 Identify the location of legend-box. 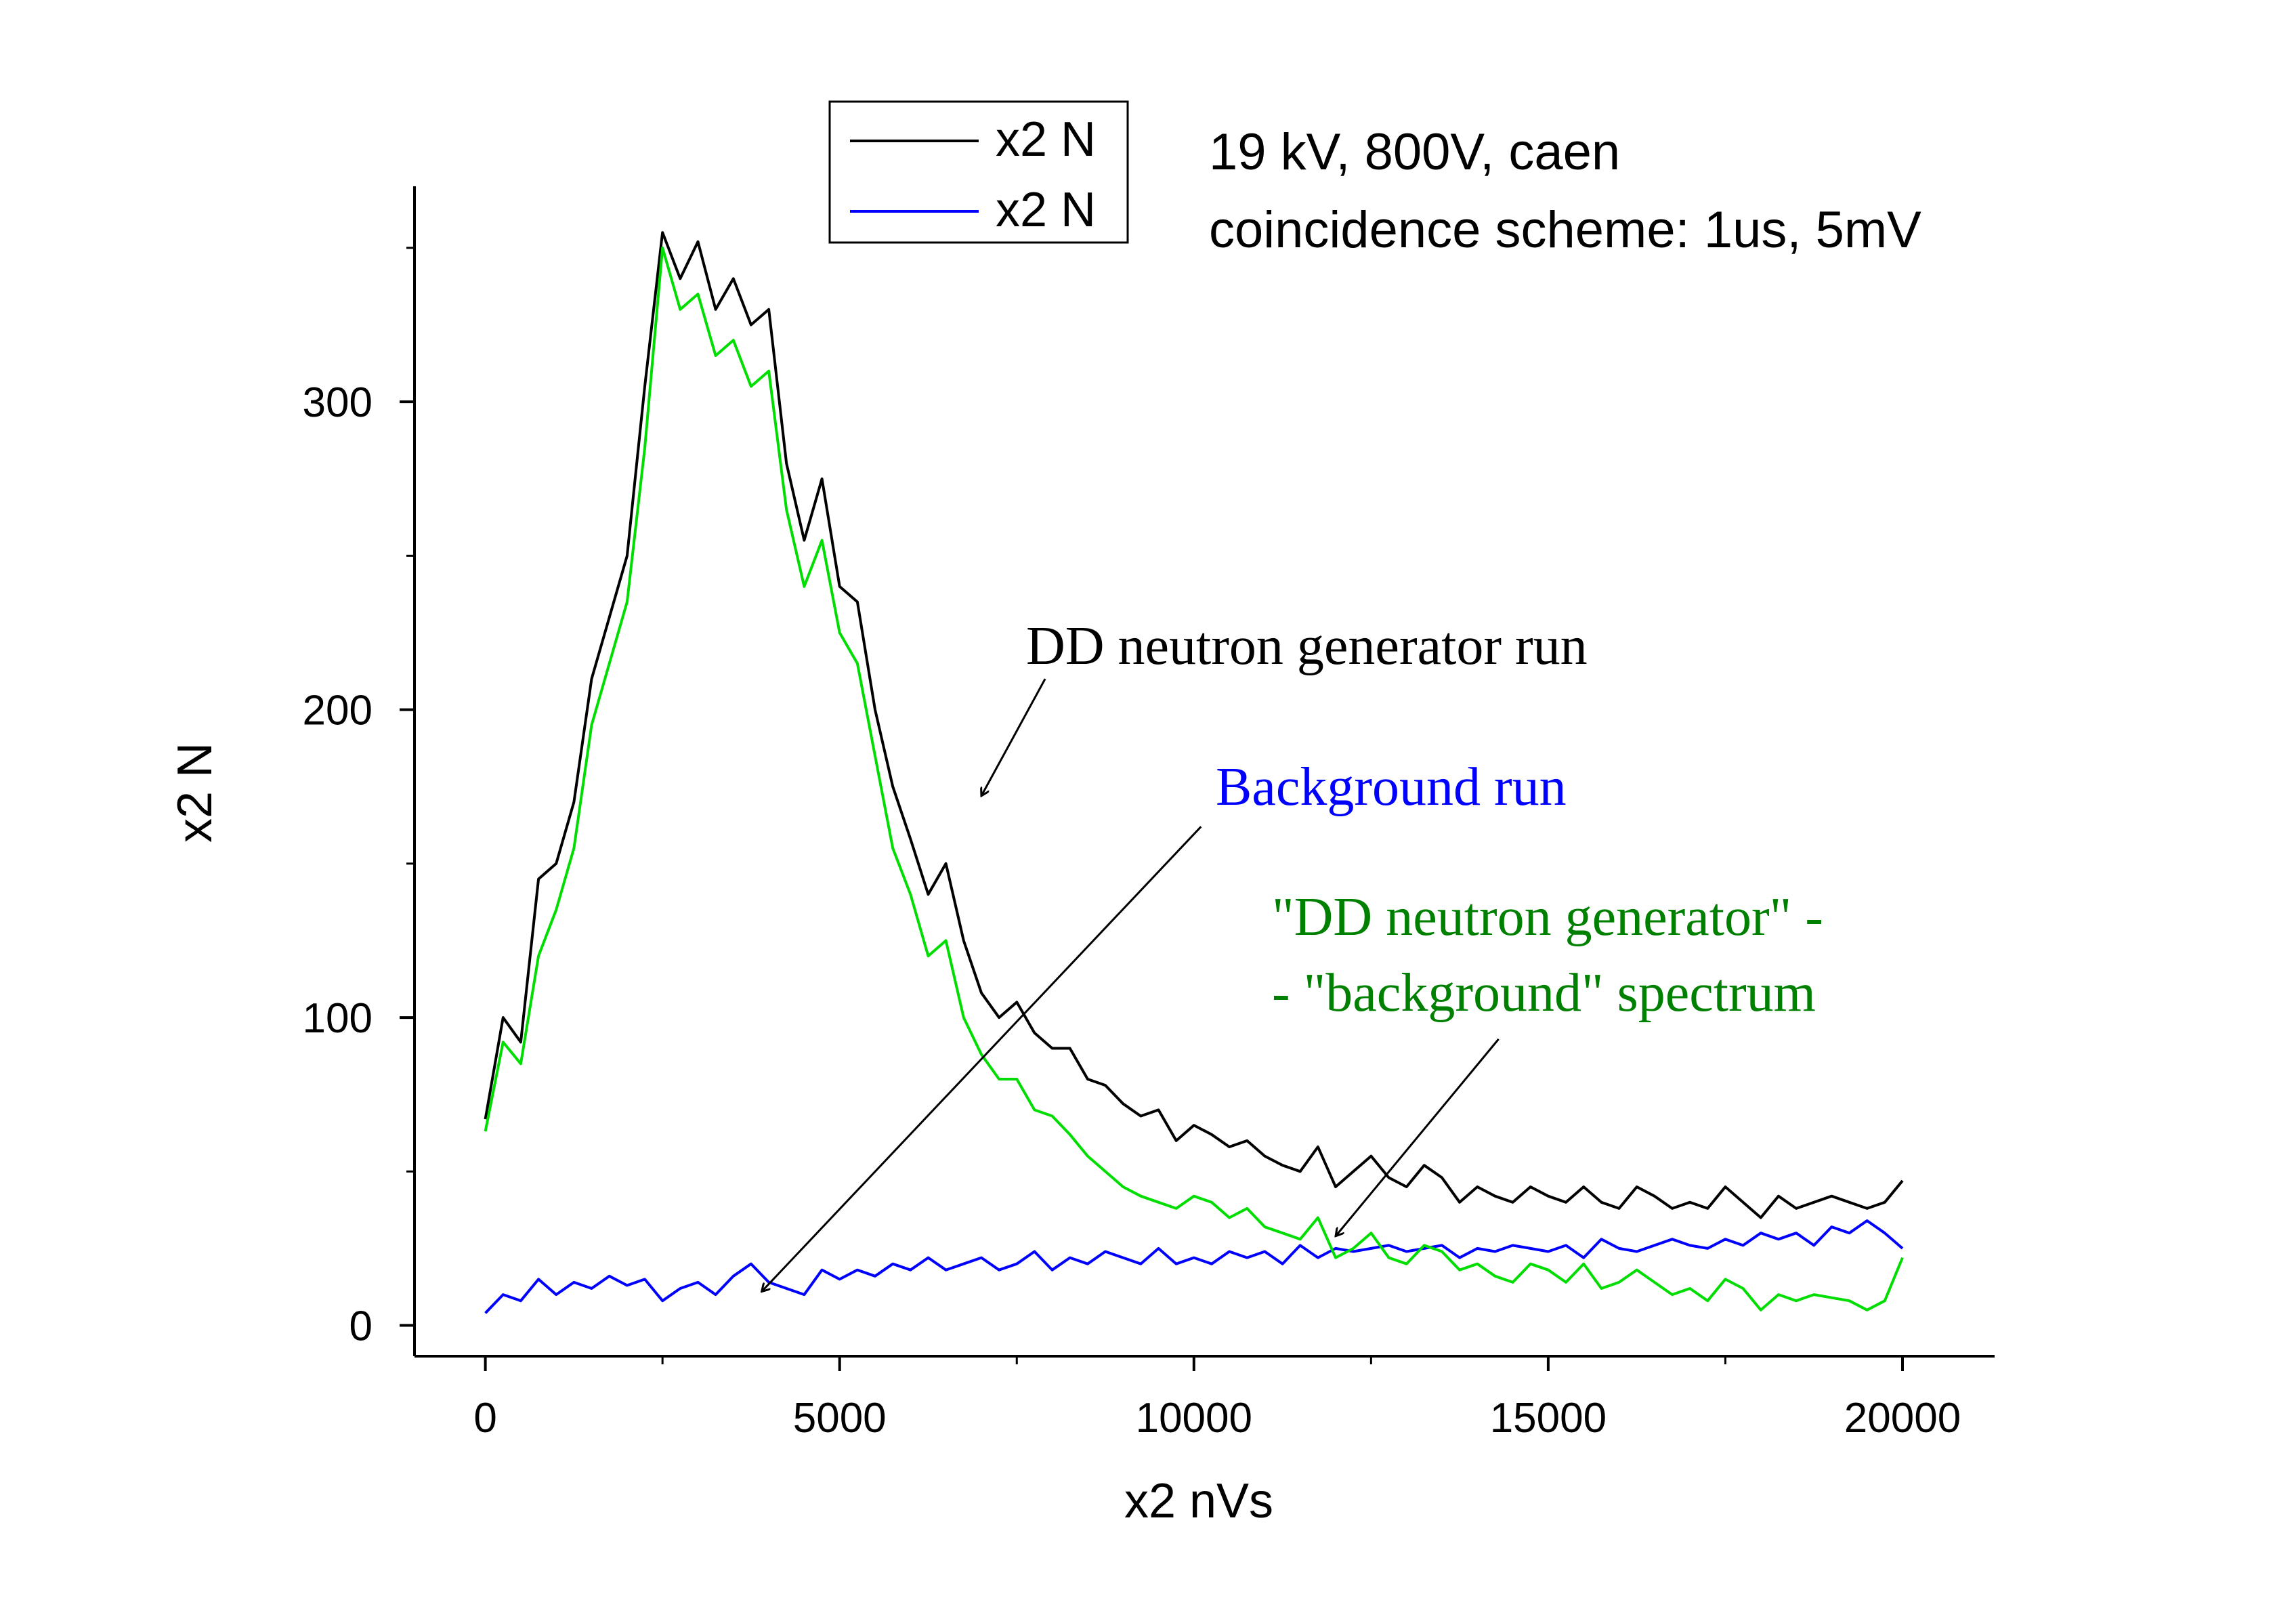
(978, 172).